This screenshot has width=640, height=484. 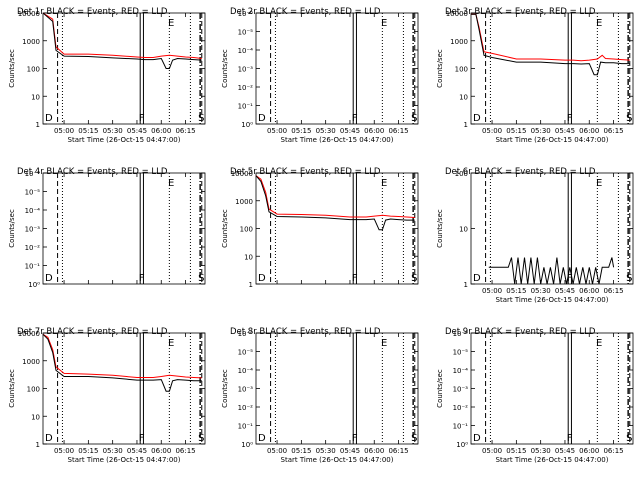 What do you see at coordinates (246, 70) in the screenshot?
I see `y-tick-label: 10⁻³` at bounding box center [246, 70].